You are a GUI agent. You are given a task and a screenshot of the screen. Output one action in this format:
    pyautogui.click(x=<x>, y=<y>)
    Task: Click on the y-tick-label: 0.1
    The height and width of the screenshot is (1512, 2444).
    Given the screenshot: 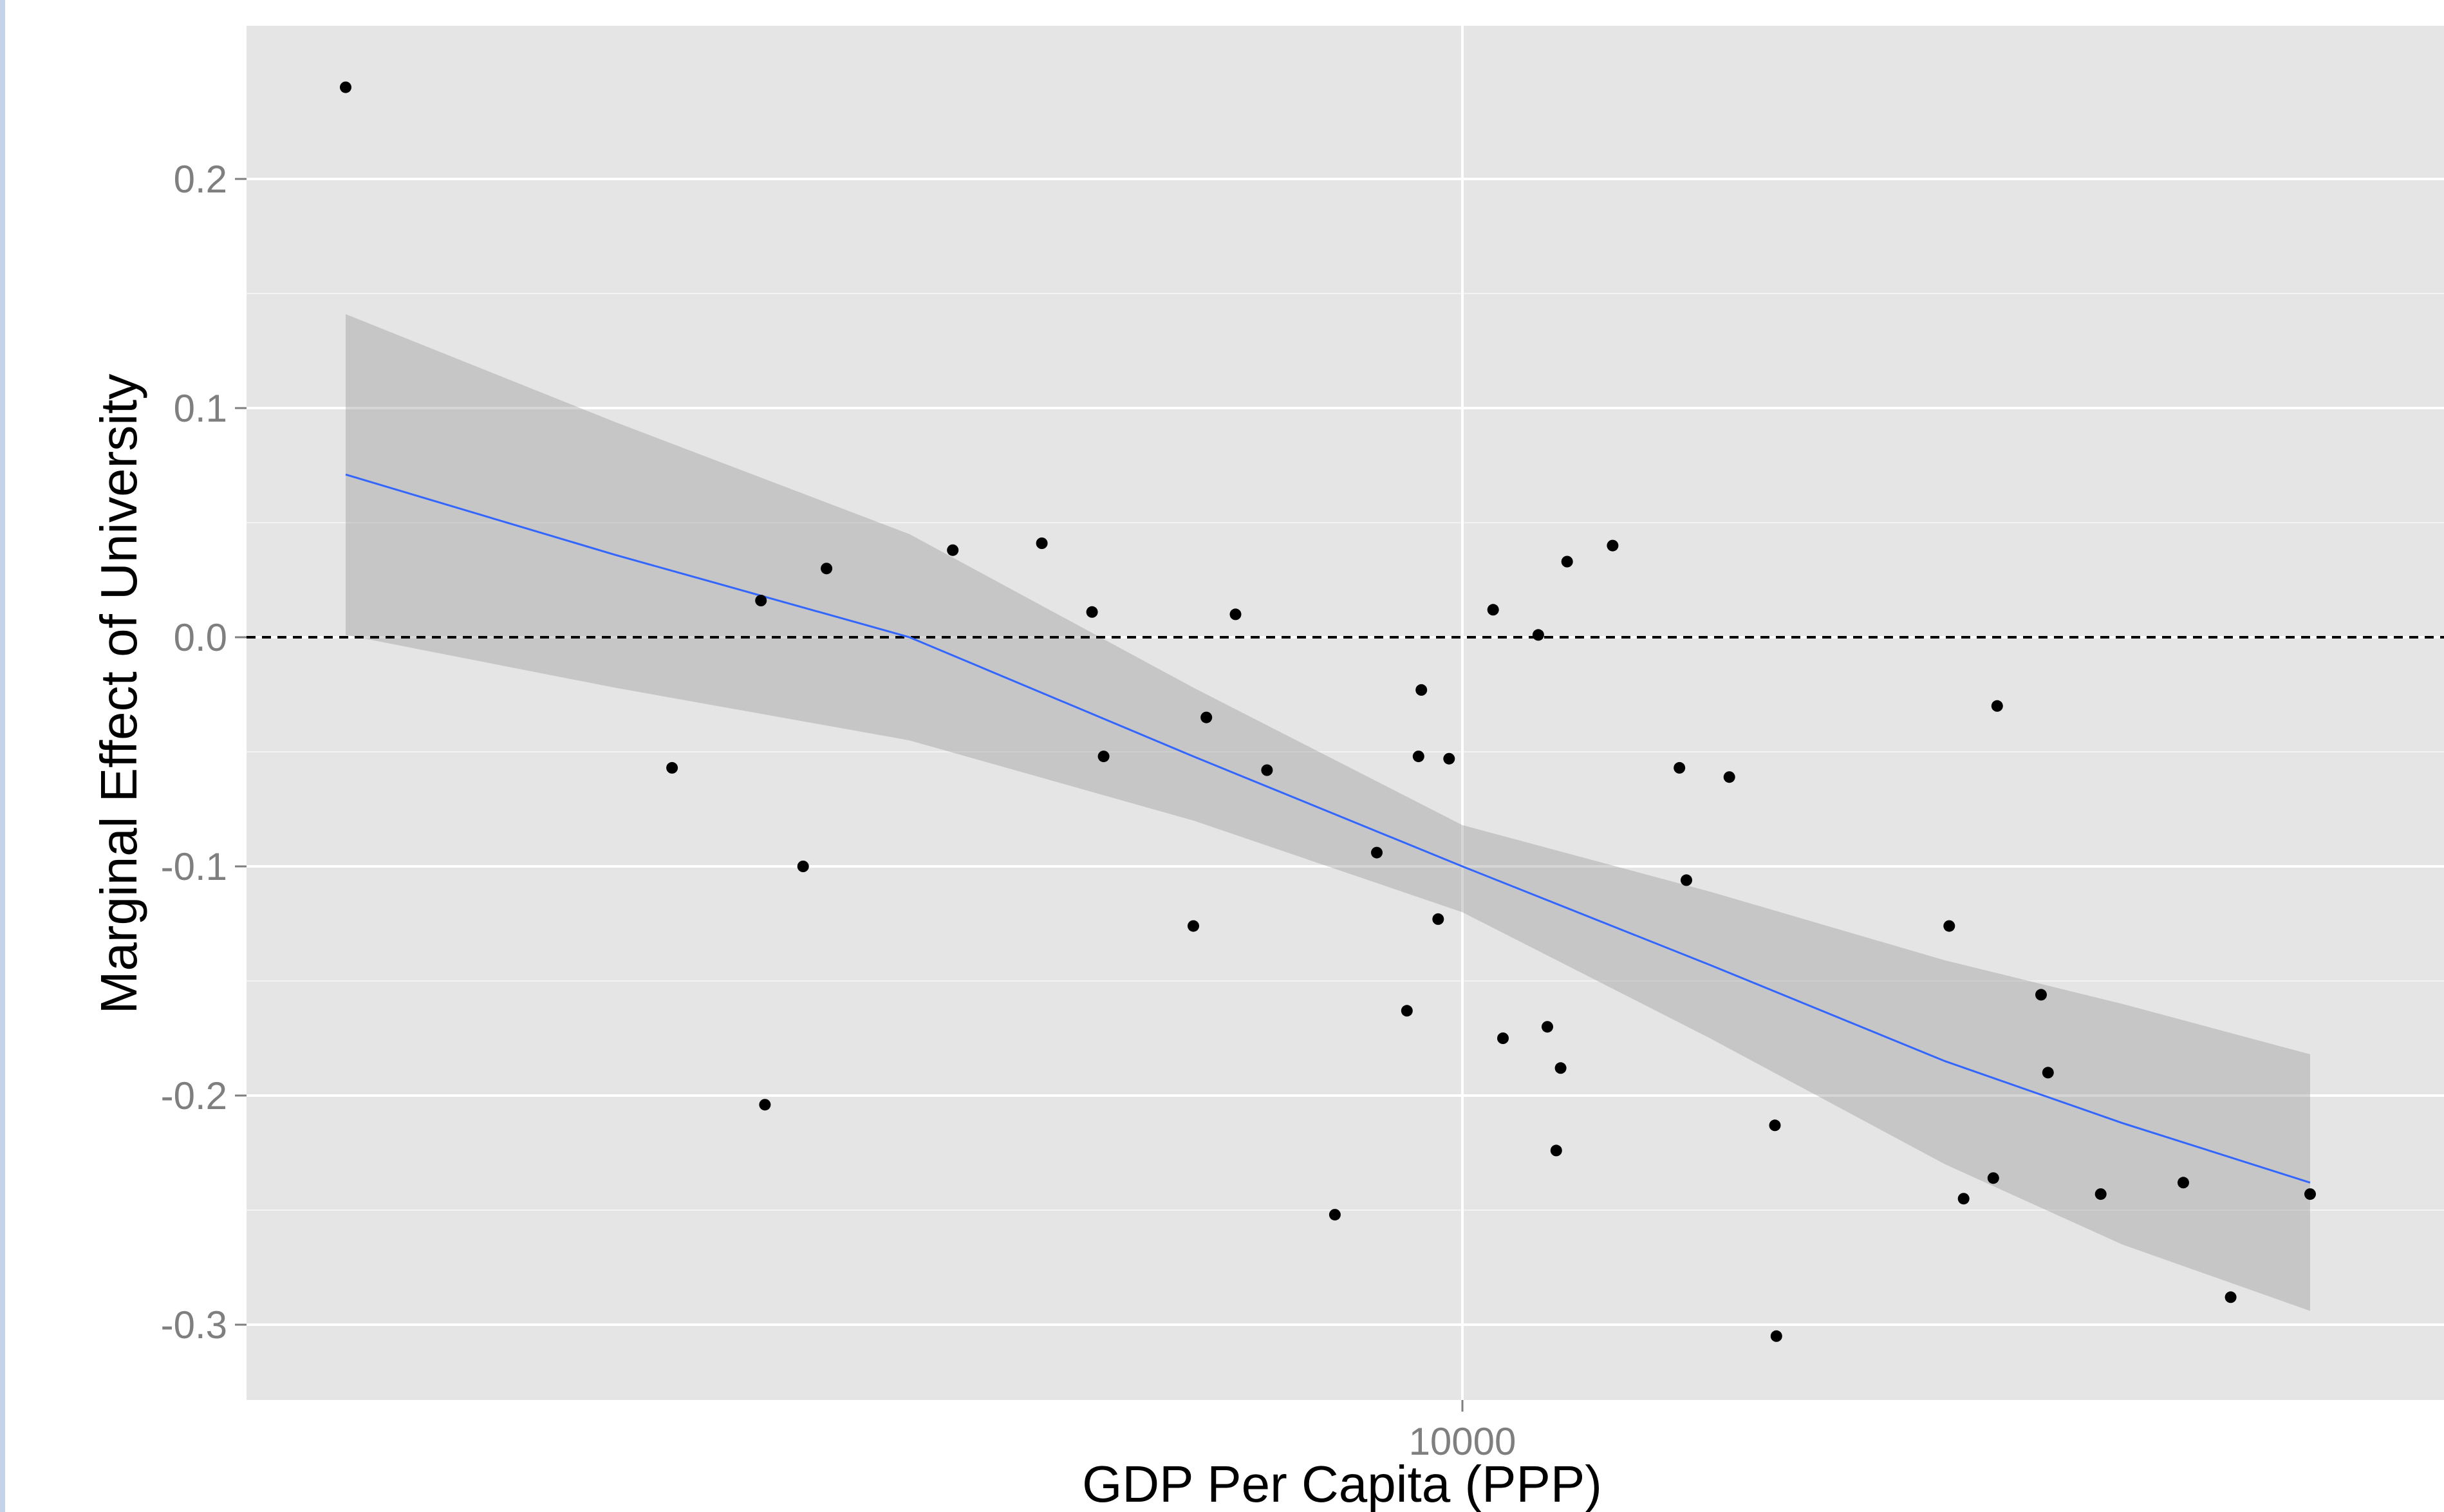 What is the action you would take?
    pyautogui.click(x=200, y=408)
    